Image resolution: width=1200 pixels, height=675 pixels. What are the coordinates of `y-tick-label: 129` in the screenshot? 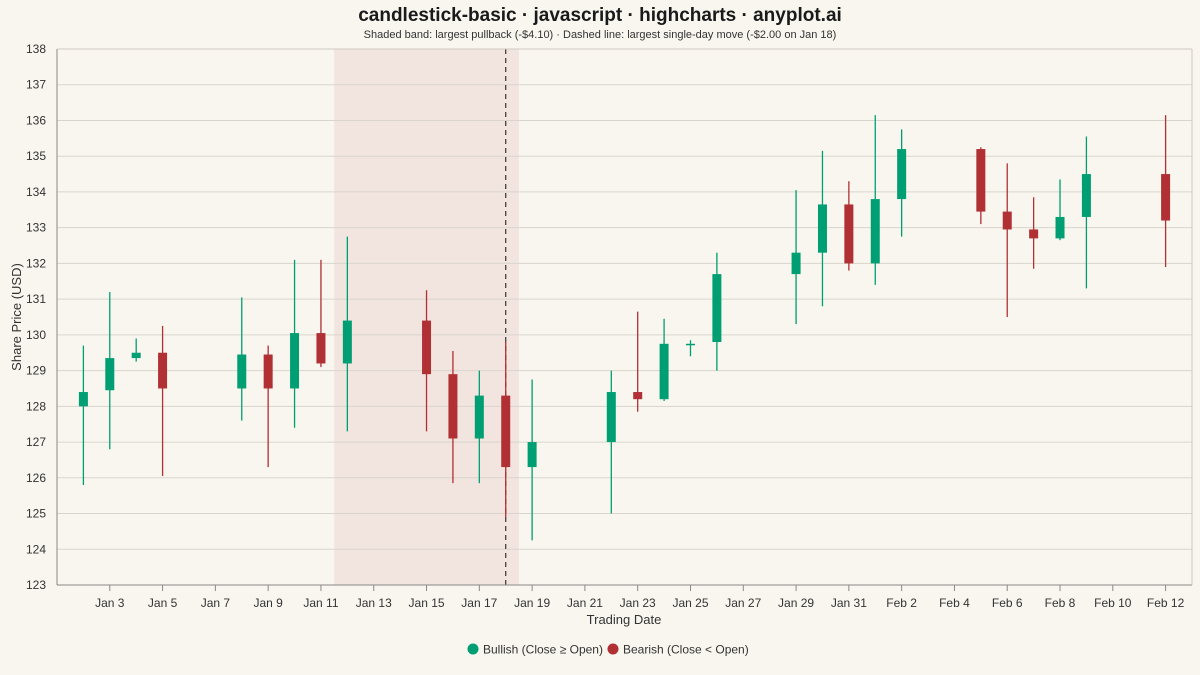 It's located at (36, 371).